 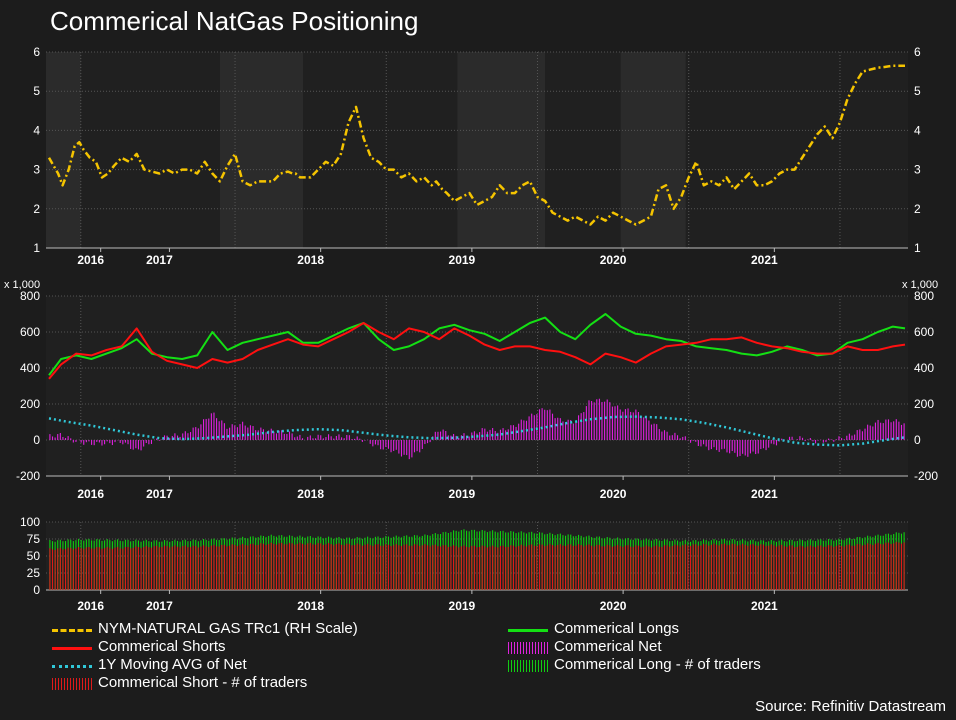 I want to click on y-tick-label-left: 50, so click(x=34, y=556).